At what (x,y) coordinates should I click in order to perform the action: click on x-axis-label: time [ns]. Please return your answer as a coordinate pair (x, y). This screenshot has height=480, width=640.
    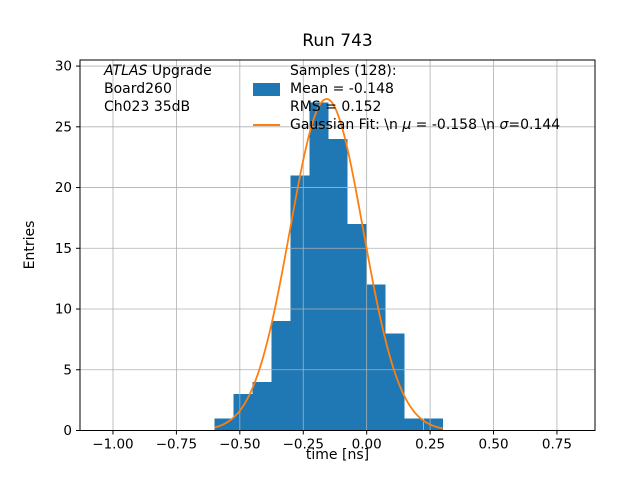
    Looking at the image, I should click on (337, 455).